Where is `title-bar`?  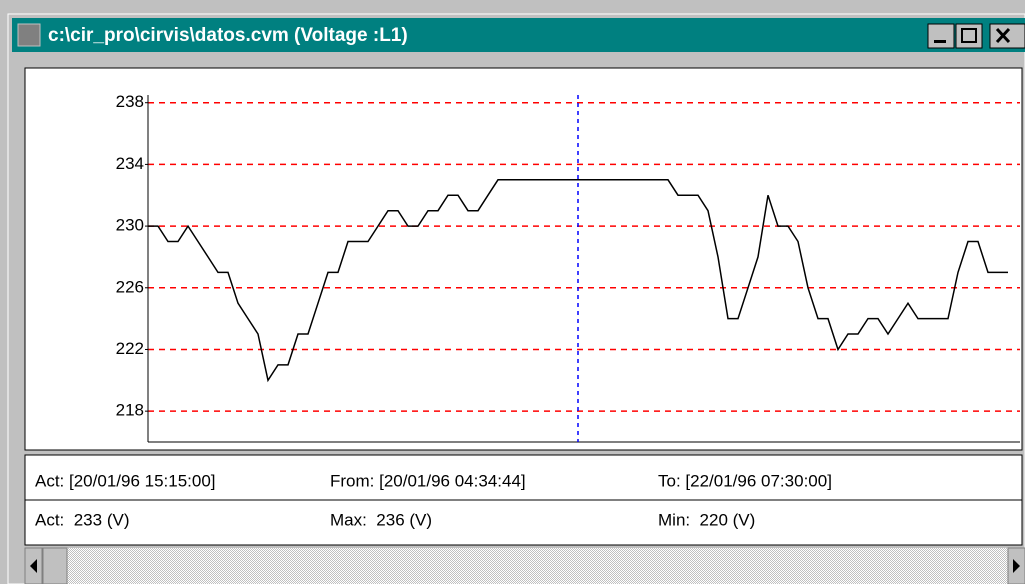
title-bar is located at coordinates (518, 35).